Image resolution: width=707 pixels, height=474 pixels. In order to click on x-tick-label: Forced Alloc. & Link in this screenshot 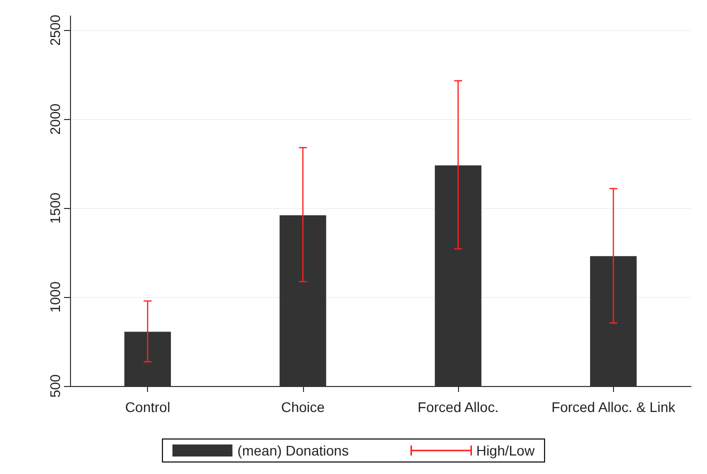, I will do `click(614, 407)`.